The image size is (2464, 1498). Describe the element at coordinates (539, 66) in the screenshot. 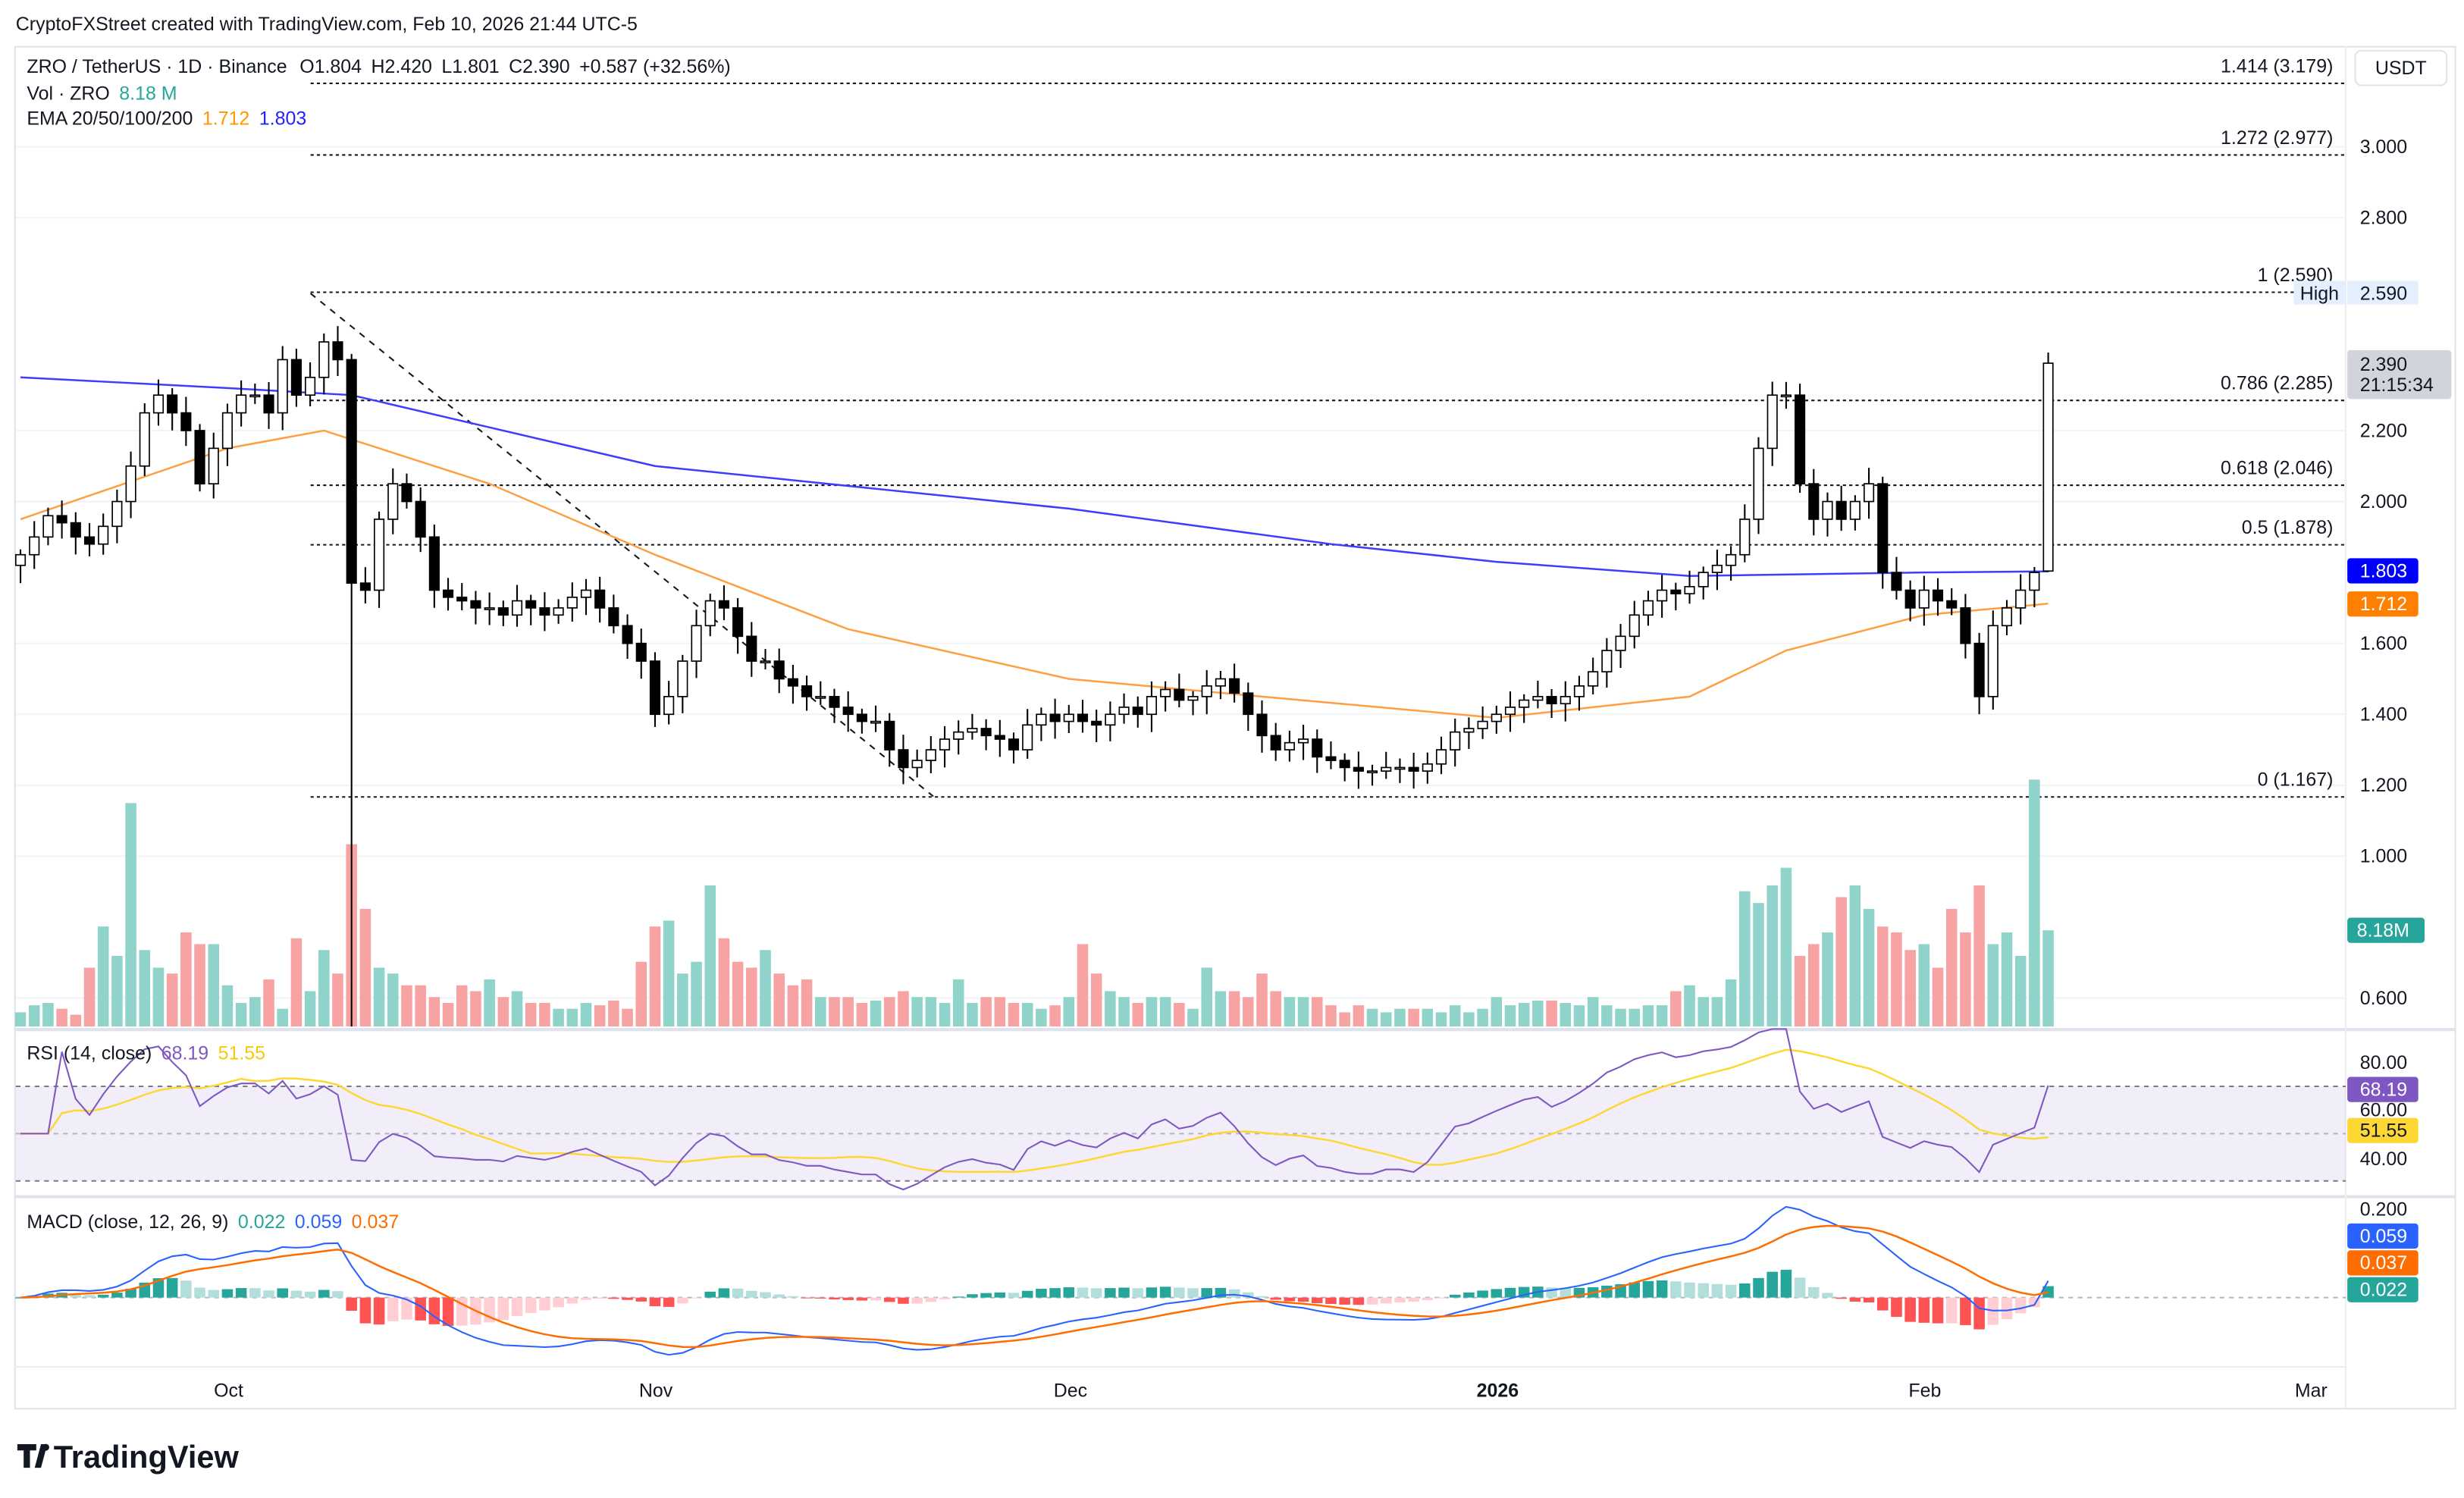

I see `close-value: C2.390` at that location.